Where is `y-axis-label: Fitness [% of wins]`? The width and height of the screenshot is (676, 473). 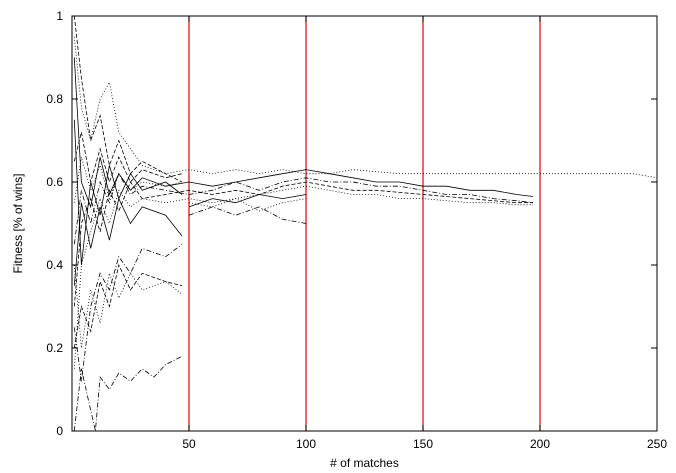 y-axis-label: Fitness [% of wins] is located at coordinates (18, 223).